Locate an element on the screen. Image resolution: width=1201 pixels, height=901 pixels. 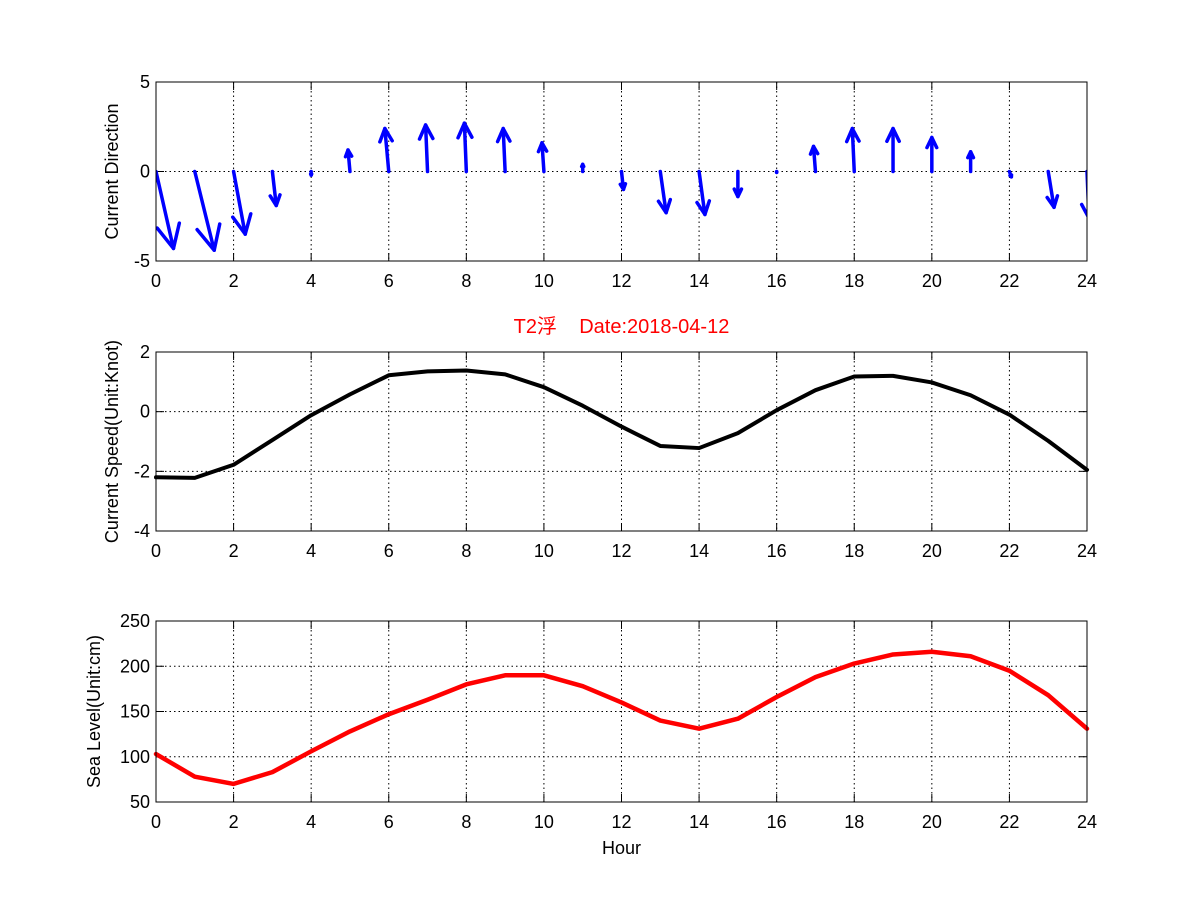
sea-level-series-line is located at coordinates (621, 718).